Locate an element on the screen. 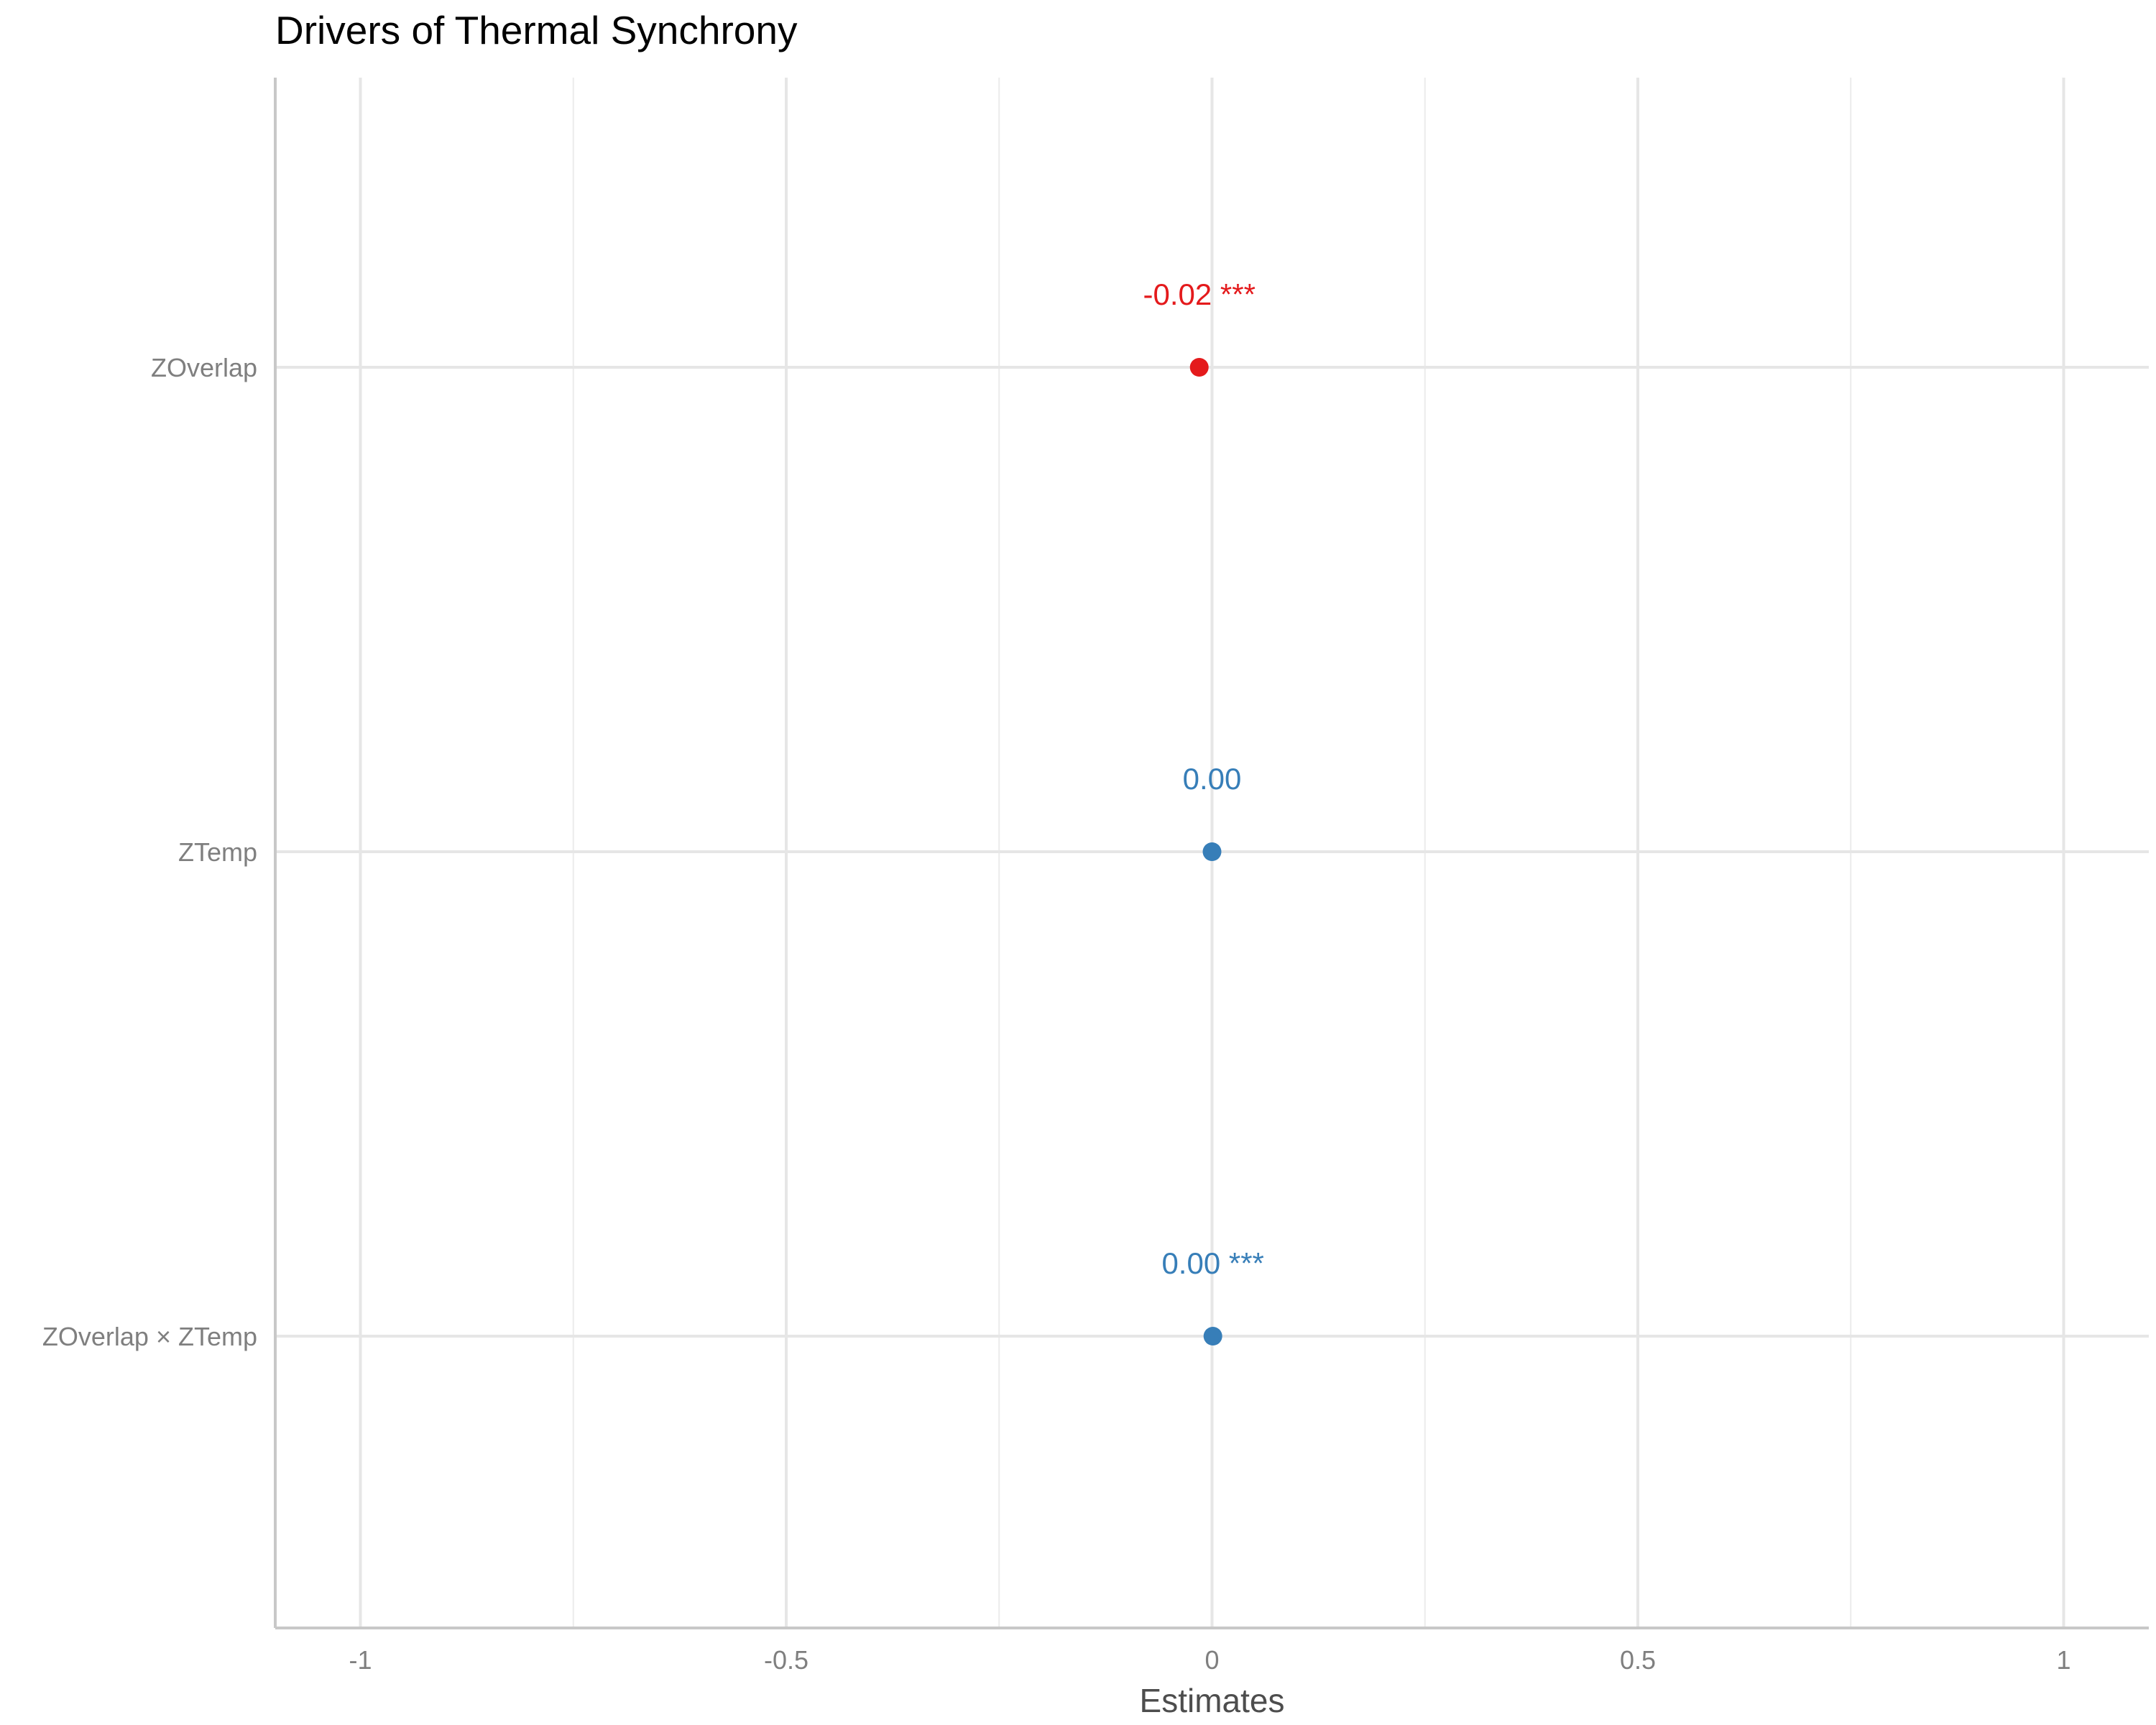 The height and width of the screenshot is (1725, 2156). x-tick-label: -1 is located at coordinates (361, 1660).